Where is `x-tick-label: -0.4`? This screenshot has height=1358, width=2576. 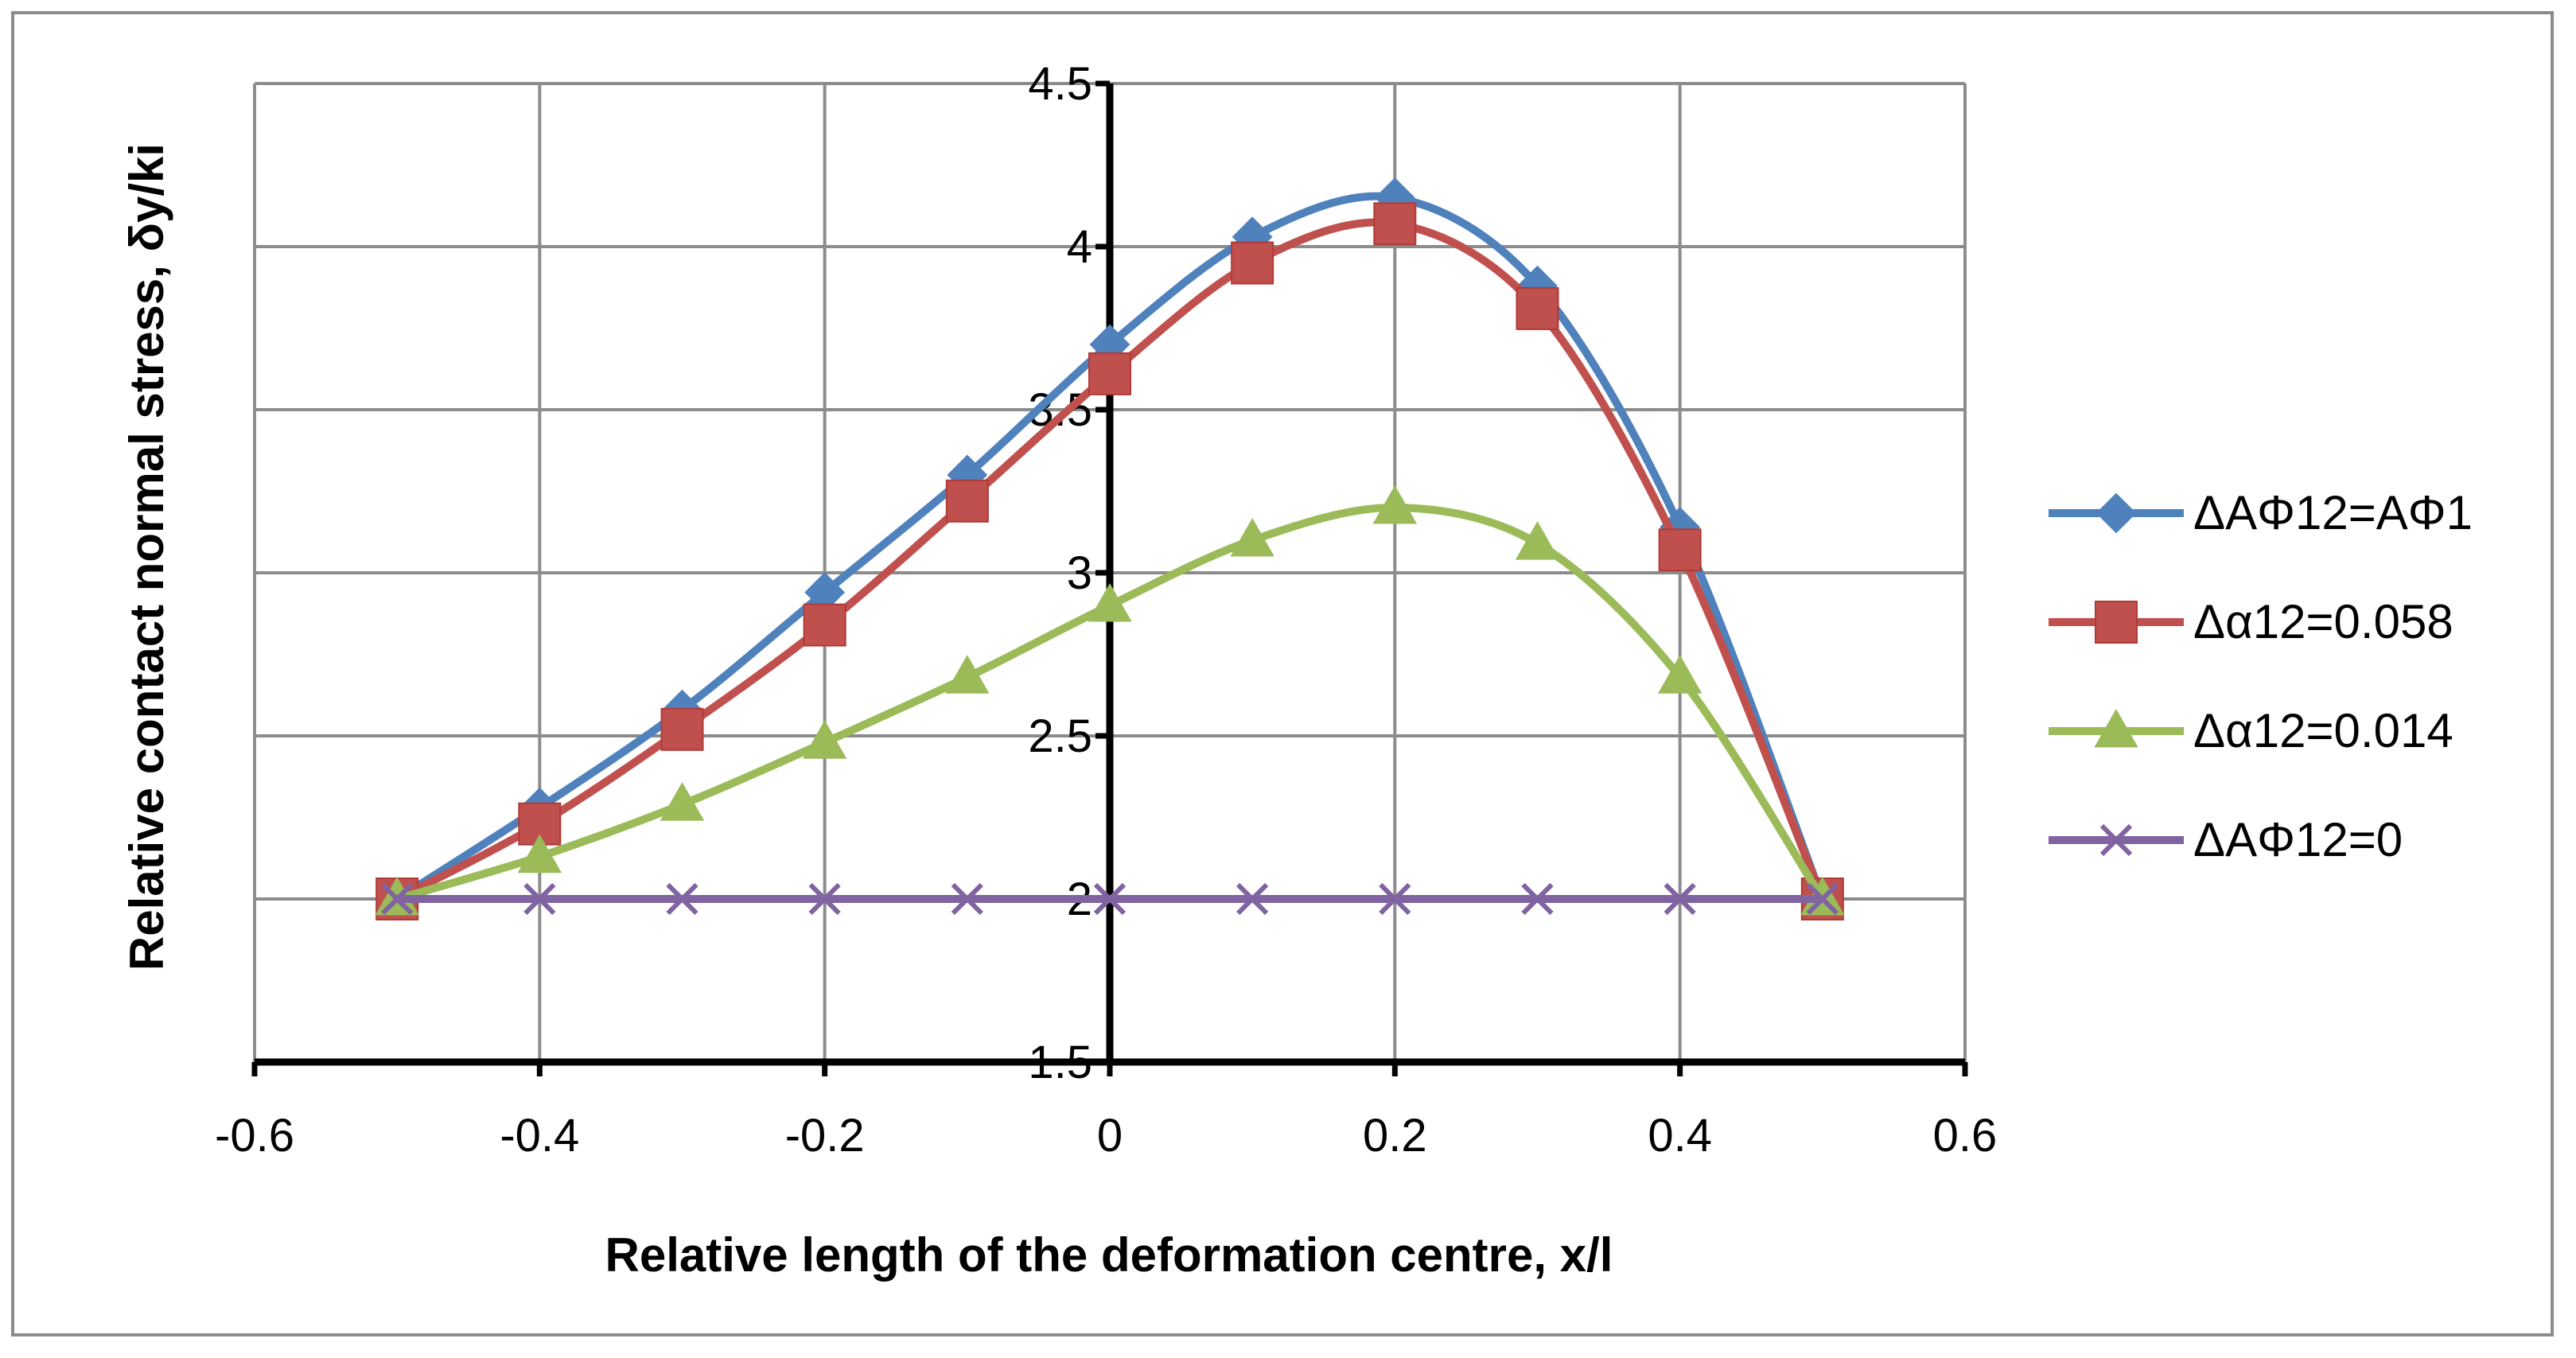 x-tick-label: -0.4 is located at coordinates (540, 1135).